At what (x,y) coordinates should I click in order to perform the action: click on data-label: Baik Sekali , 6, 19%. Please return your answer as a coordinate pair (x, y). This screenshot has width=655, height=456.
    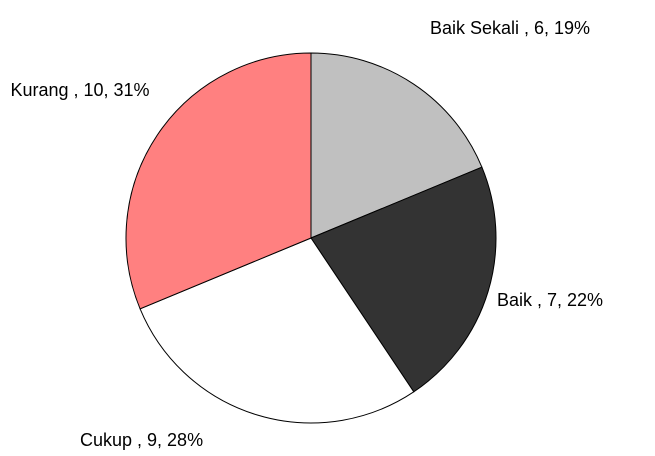
    Looking at the image, I should click on (510, 28).